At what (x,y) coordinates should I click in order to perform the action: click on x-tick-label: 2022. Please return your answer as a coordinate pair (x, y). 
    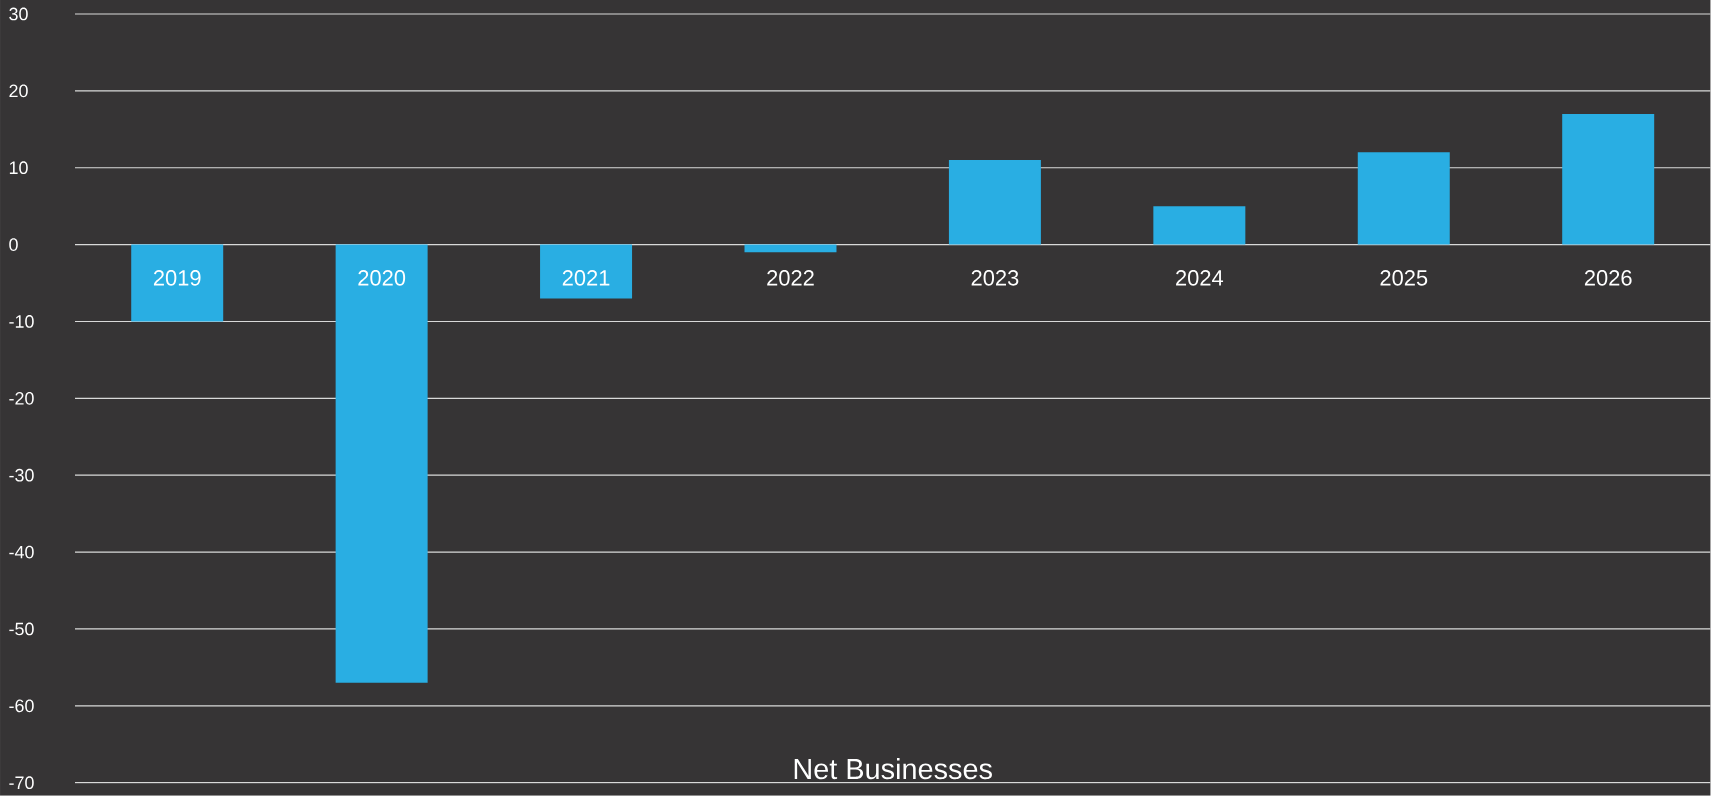
    Looking at the image, I should click on (790, 278).